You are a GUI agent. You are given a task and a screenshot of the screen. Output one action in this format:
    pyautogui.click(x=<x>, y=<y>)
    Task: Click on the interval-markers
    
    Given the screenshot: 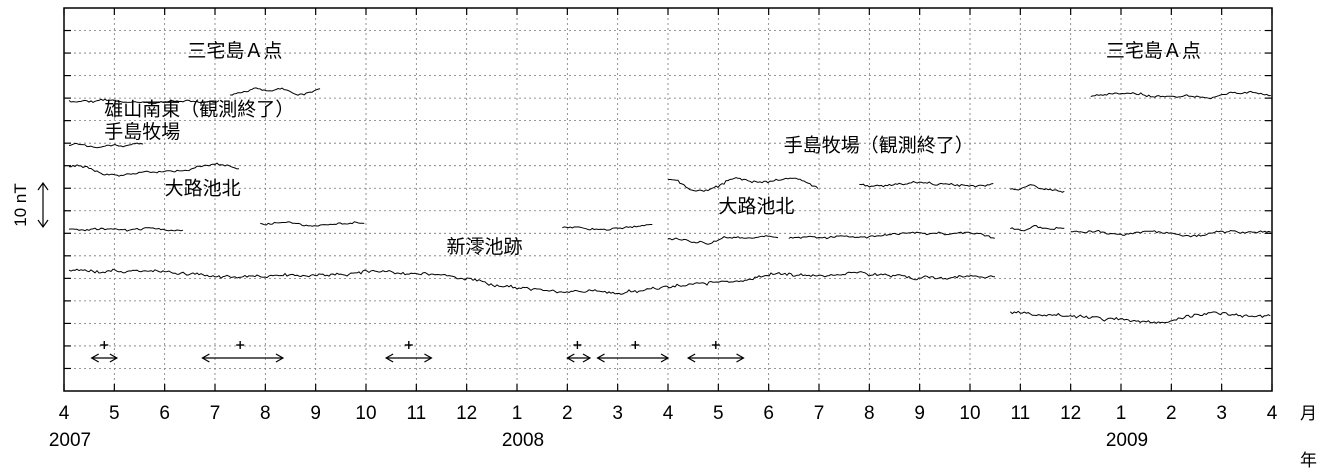 What is the action you would take?
    pyautogui.click(x=418, y=351)
    